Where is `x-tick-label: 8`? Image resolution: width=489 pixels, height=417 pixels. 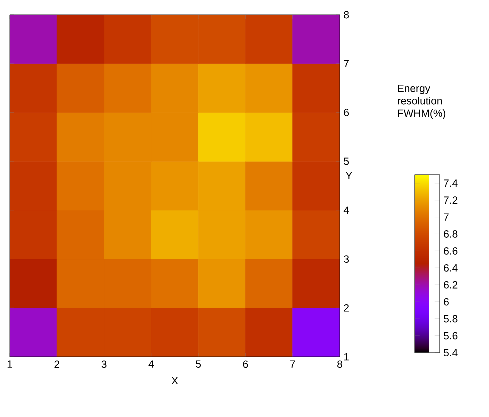
x-tick-label: 8 is located at coordinates (340, 364).